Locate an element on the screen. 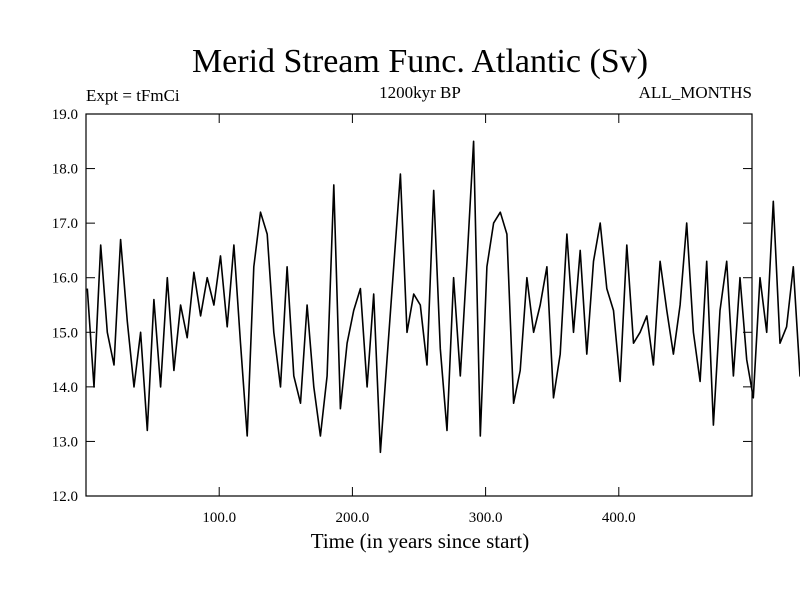 The height and width of the screenshot is (600, 800). x-axis-label: Time (in years since start) is located at coordinates (420, 541).